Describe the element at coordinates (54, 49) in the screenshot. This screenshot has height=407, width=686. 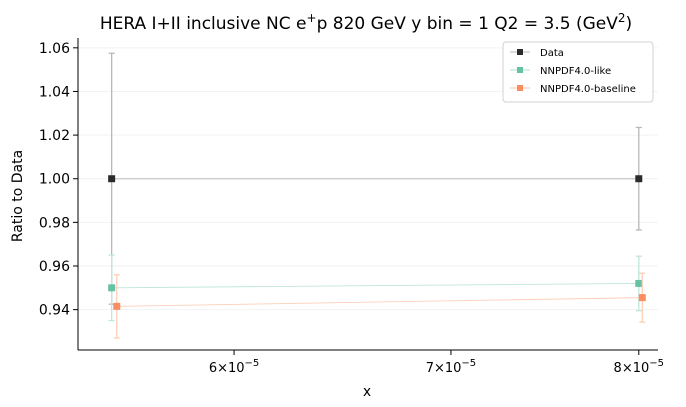
I see `y-tick-label: 1.06` at that location.